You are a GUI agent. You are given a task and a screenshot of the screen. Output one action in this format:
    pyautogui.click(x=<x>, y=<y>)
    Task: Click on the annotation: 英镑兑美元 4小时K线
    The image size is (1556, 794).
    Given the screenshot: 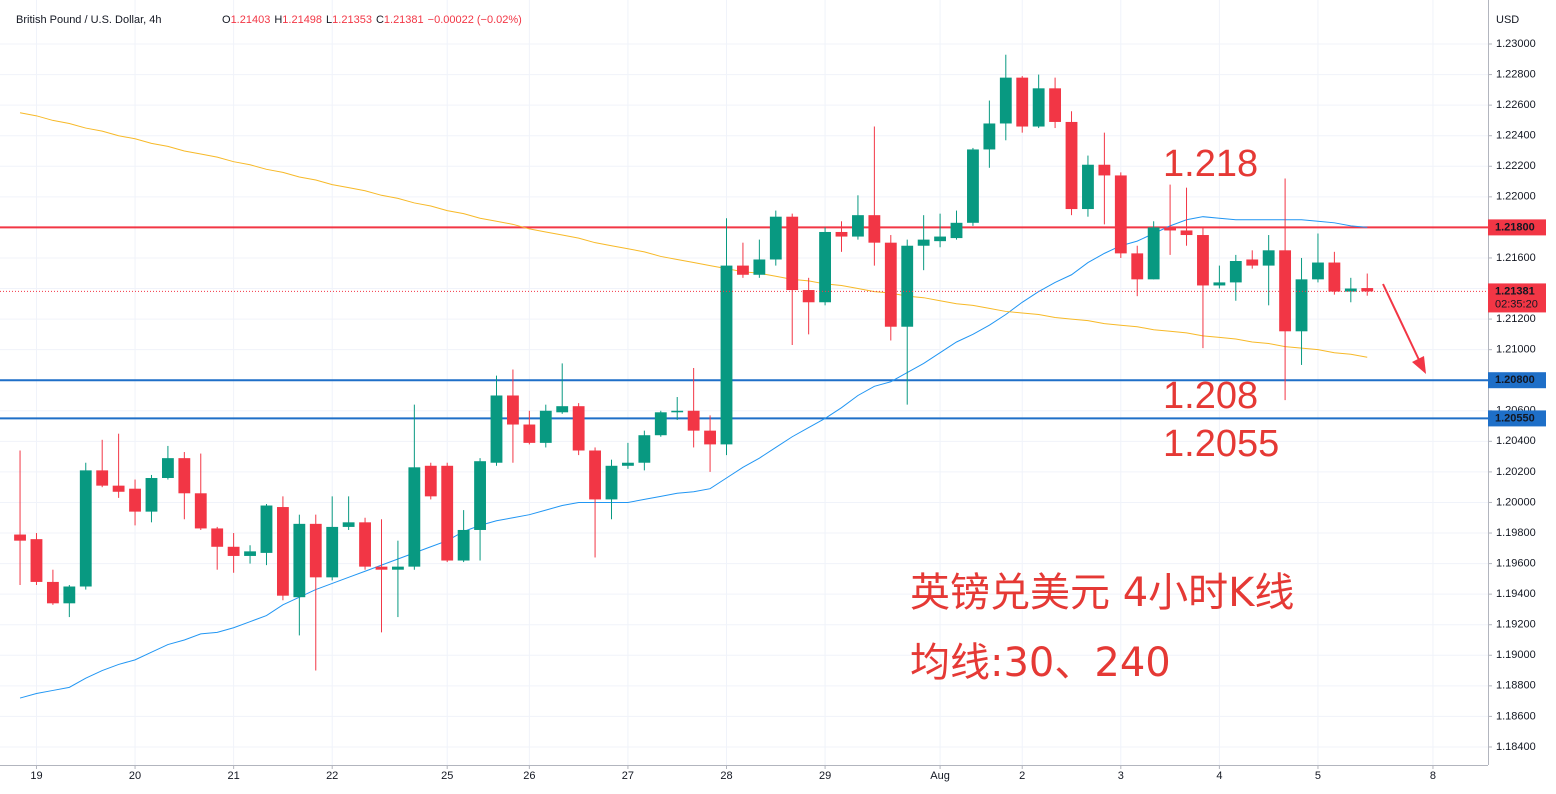 What is the action you would take?
    pyautogui.click(x=1102, y=593)
    